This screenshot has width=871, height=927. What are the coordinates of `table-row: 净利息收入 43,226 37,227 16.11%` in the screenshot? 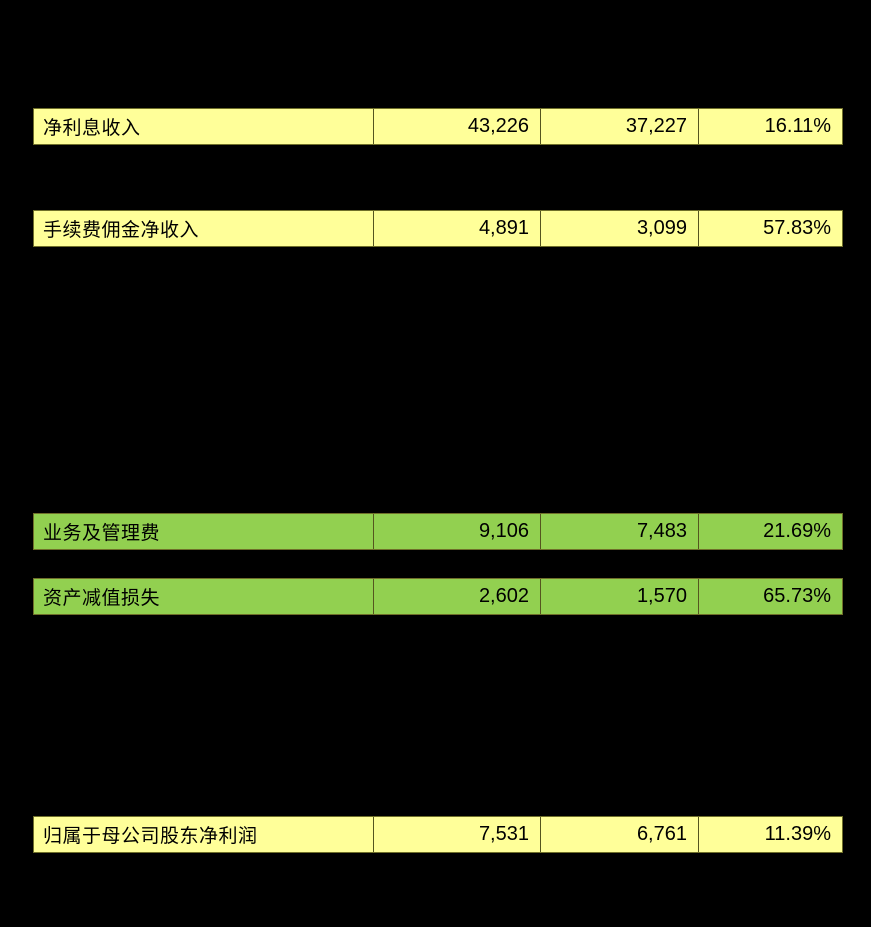 It's located at (438, 126).